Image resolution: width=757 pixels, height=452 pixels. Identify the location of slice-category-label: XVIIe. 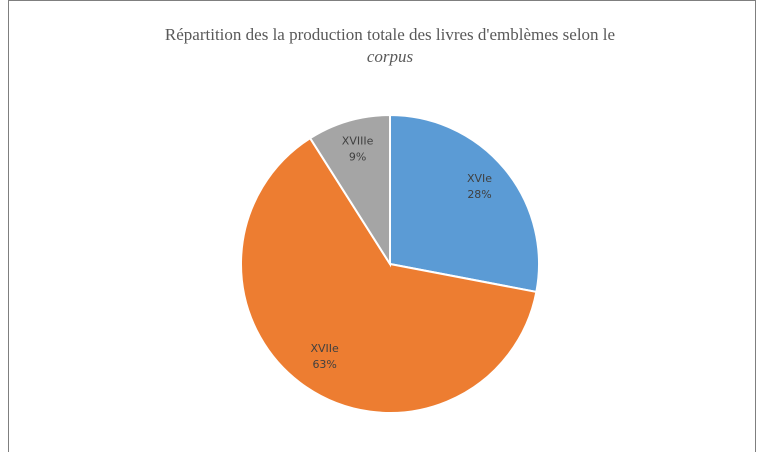
(325, 348).